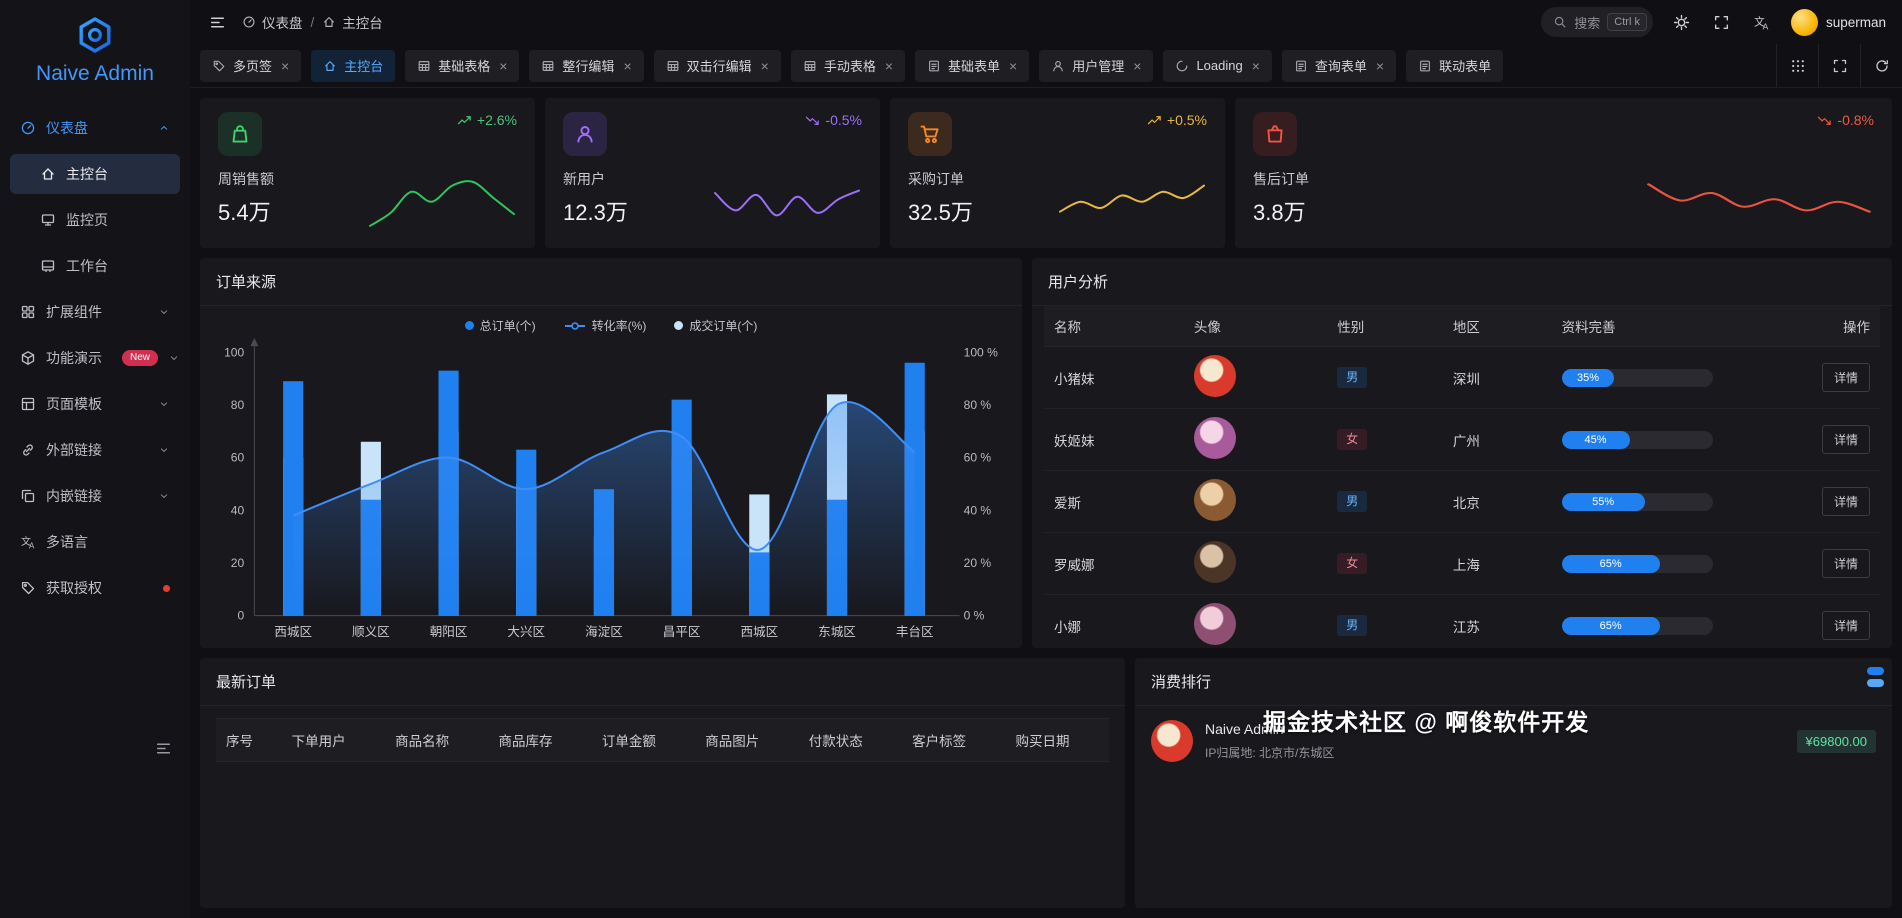 The width and height of the screenshot is (1902, 918). Describe the element at coordinates (605, 325) in the screenshot. I see `legend-item-1: 转化率(%)` at that location.